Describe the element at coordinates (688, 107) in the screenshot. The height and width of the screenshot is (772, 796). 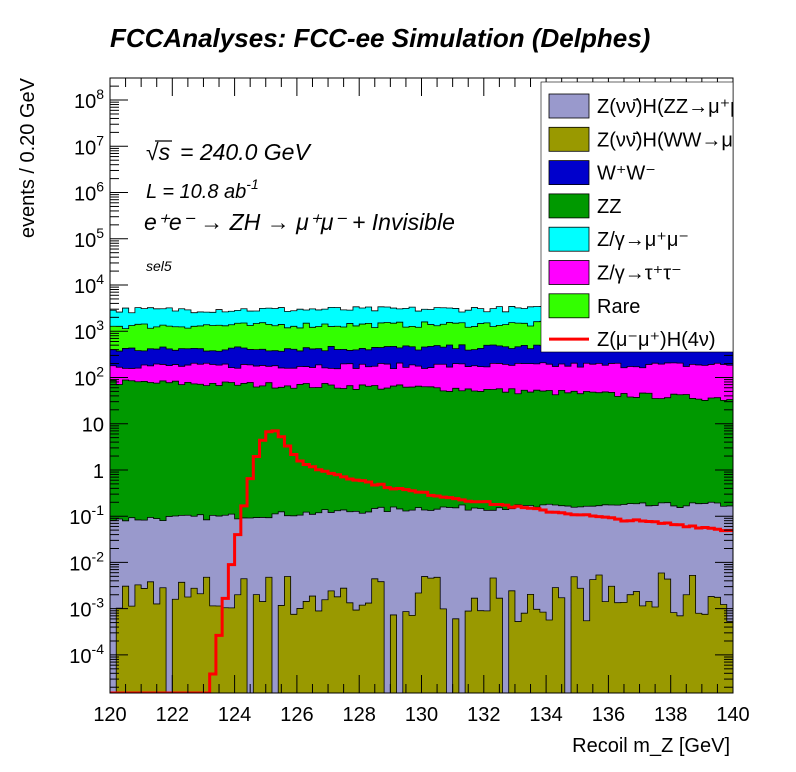
I see `legend-label: Z(νν̄)H(ZZ→μ⁺μ⁻νν̄)` at that location.